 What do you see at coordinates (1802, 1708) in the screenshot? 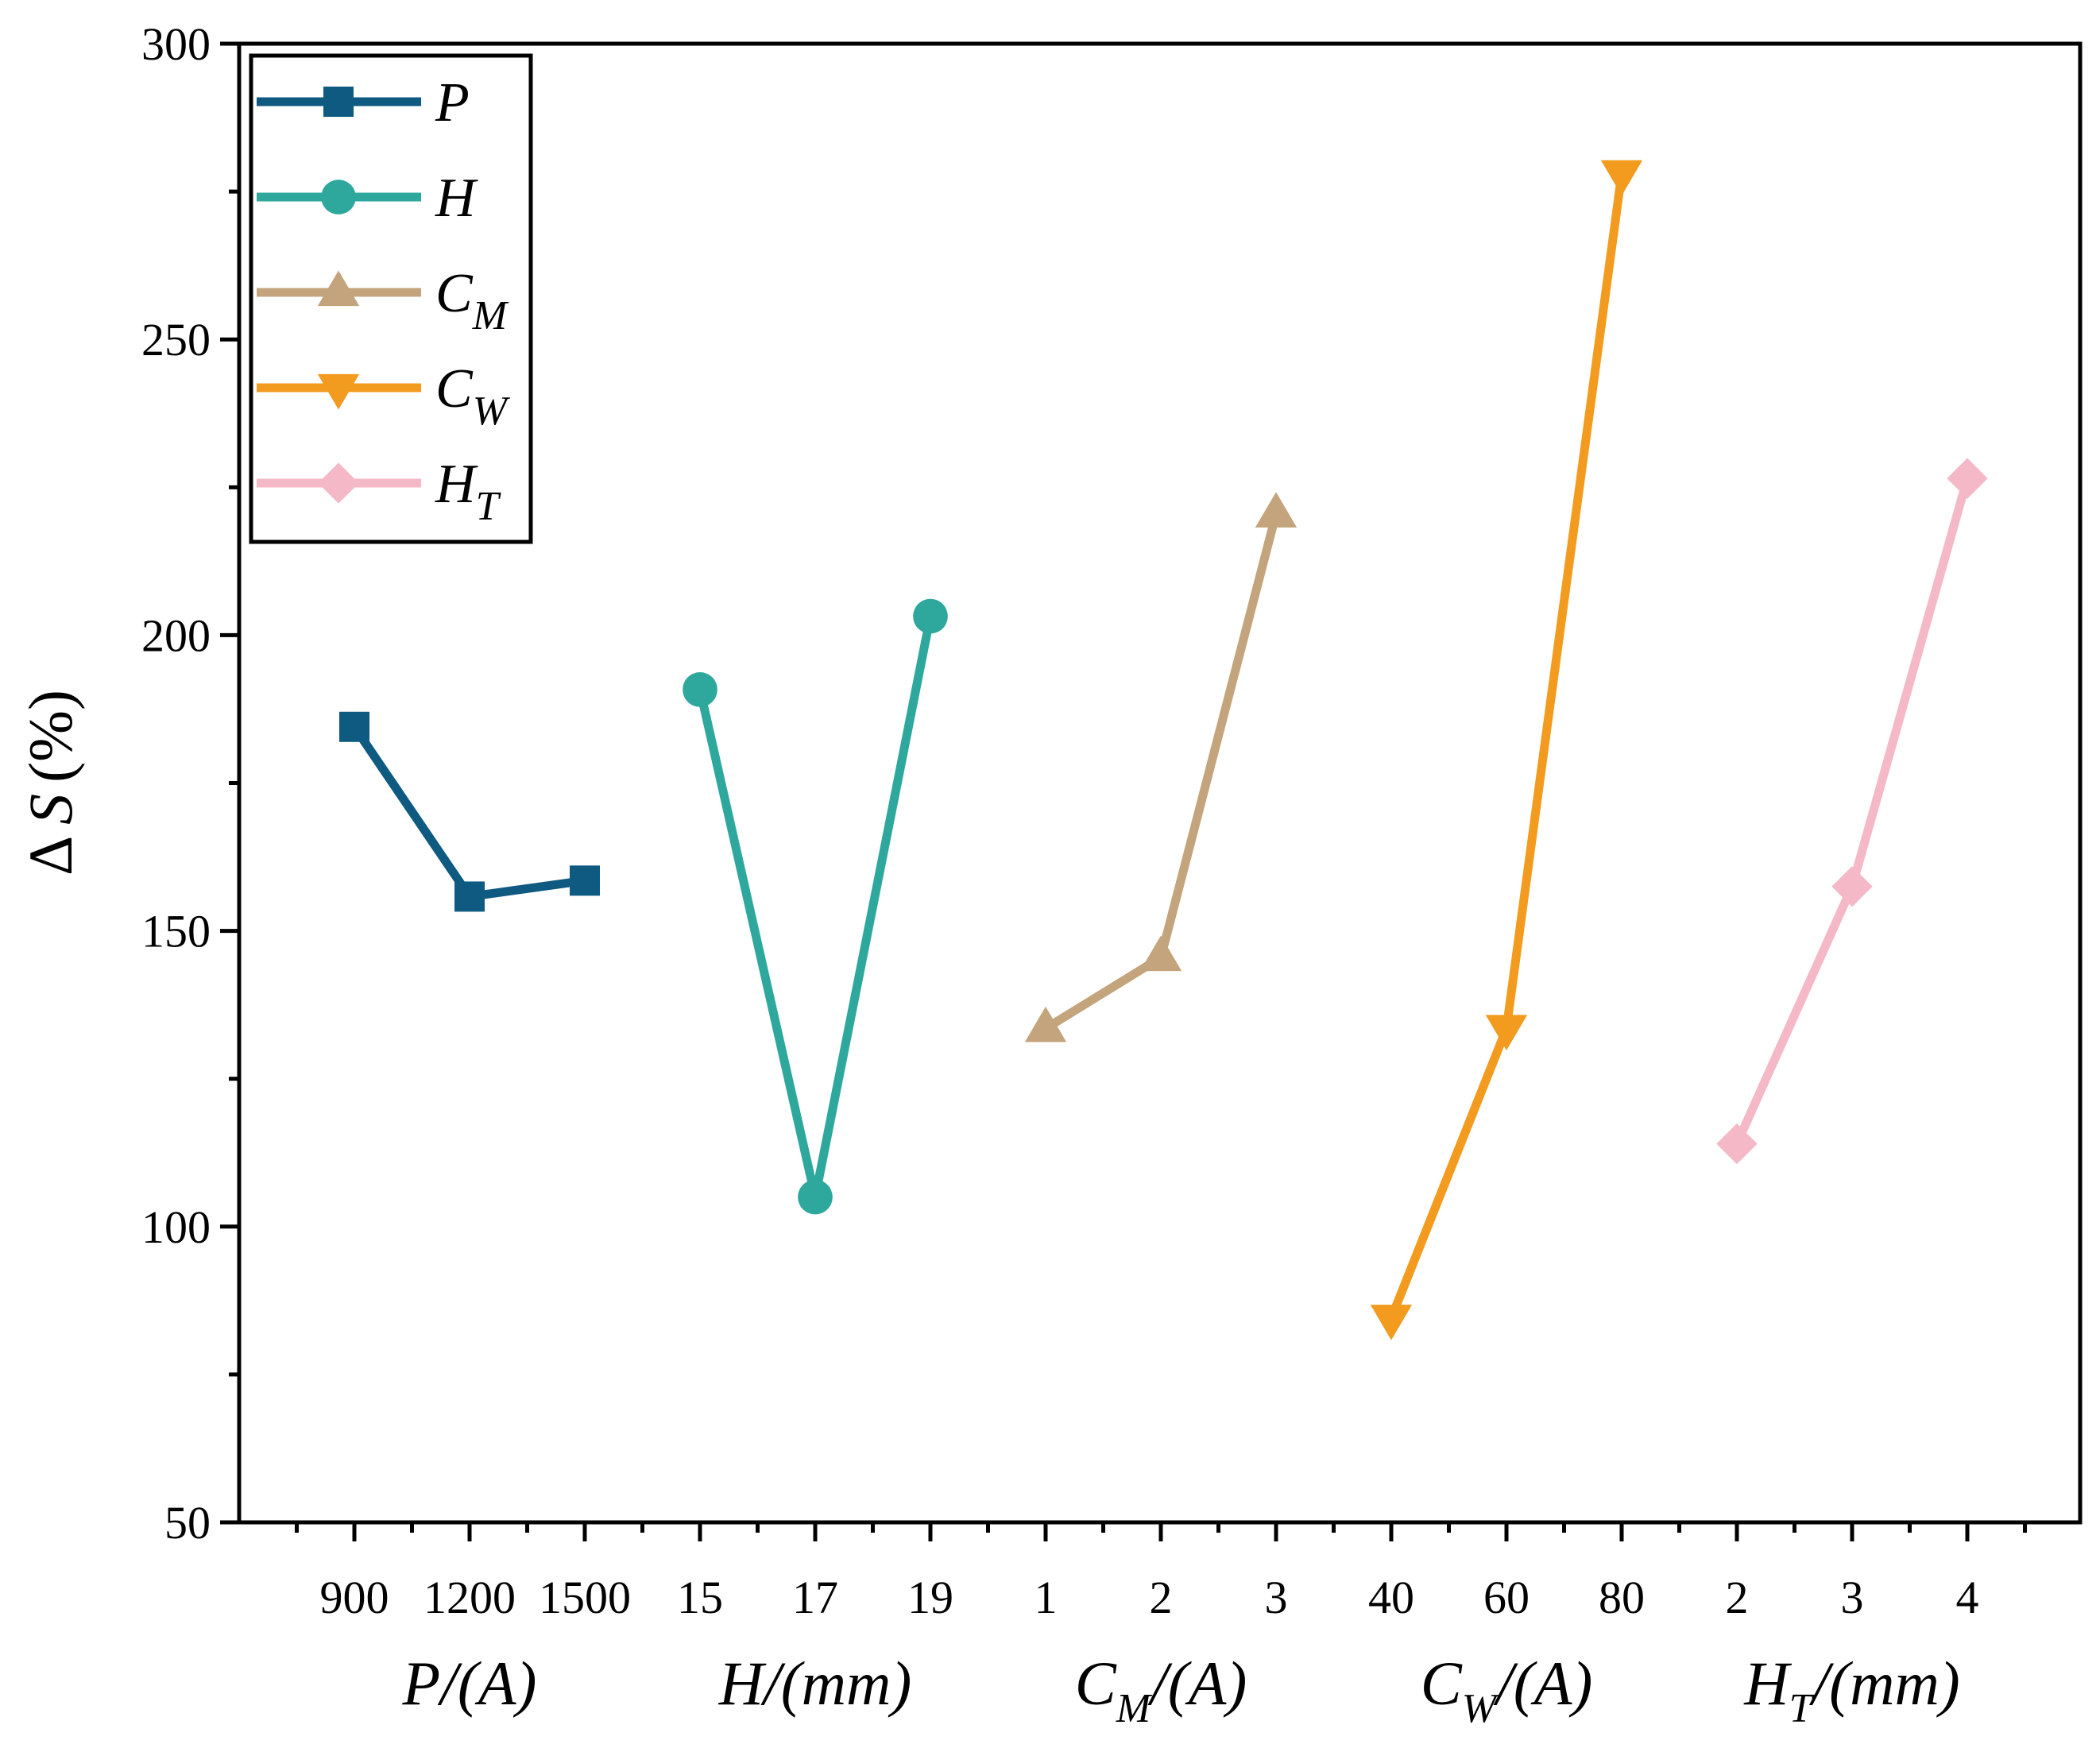
I see `x-group-title-sub: T` at bounding box center [1802, 1708].